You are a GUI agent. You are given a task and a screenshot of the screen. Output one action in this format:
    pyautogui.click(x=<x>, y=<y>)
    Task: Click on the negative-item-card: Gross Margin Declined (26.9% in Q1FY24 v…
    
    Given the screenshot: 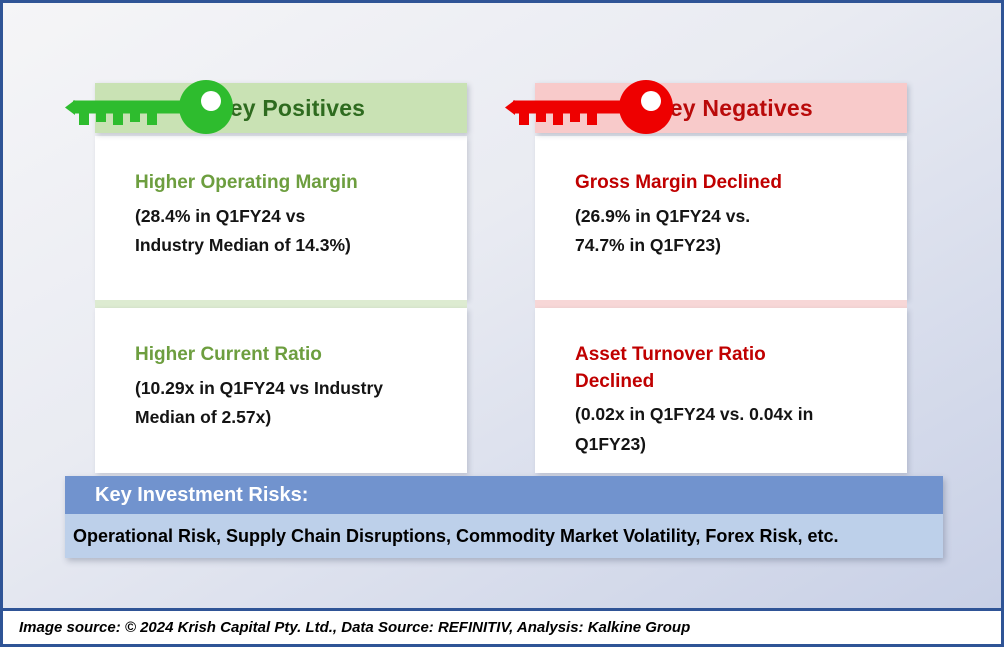 What is the action you would take?
    pyautogui.click(x=721, y=218)
    